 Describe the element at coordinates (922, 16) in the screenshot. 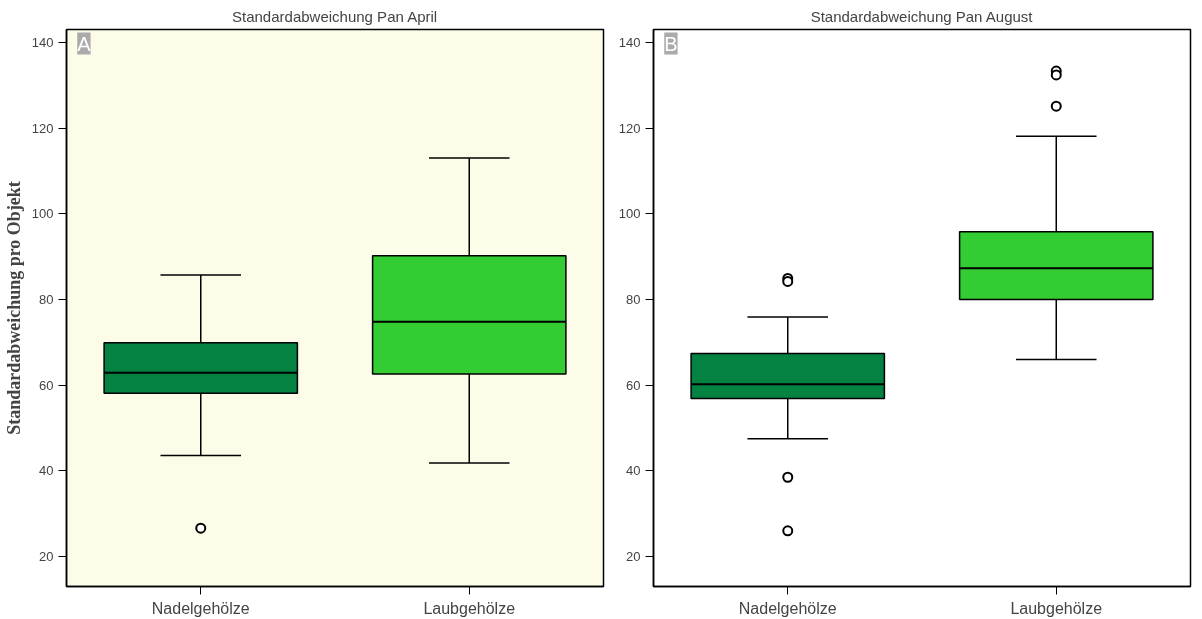

I see `chart-title: Standardabweichung Pan August` at that location.